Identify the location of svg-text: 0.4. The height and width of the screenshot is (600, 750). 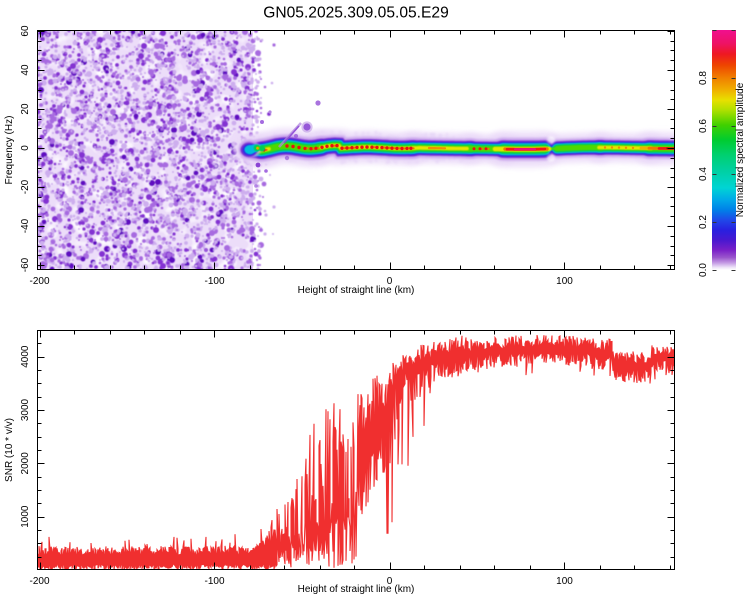
(703, 174).